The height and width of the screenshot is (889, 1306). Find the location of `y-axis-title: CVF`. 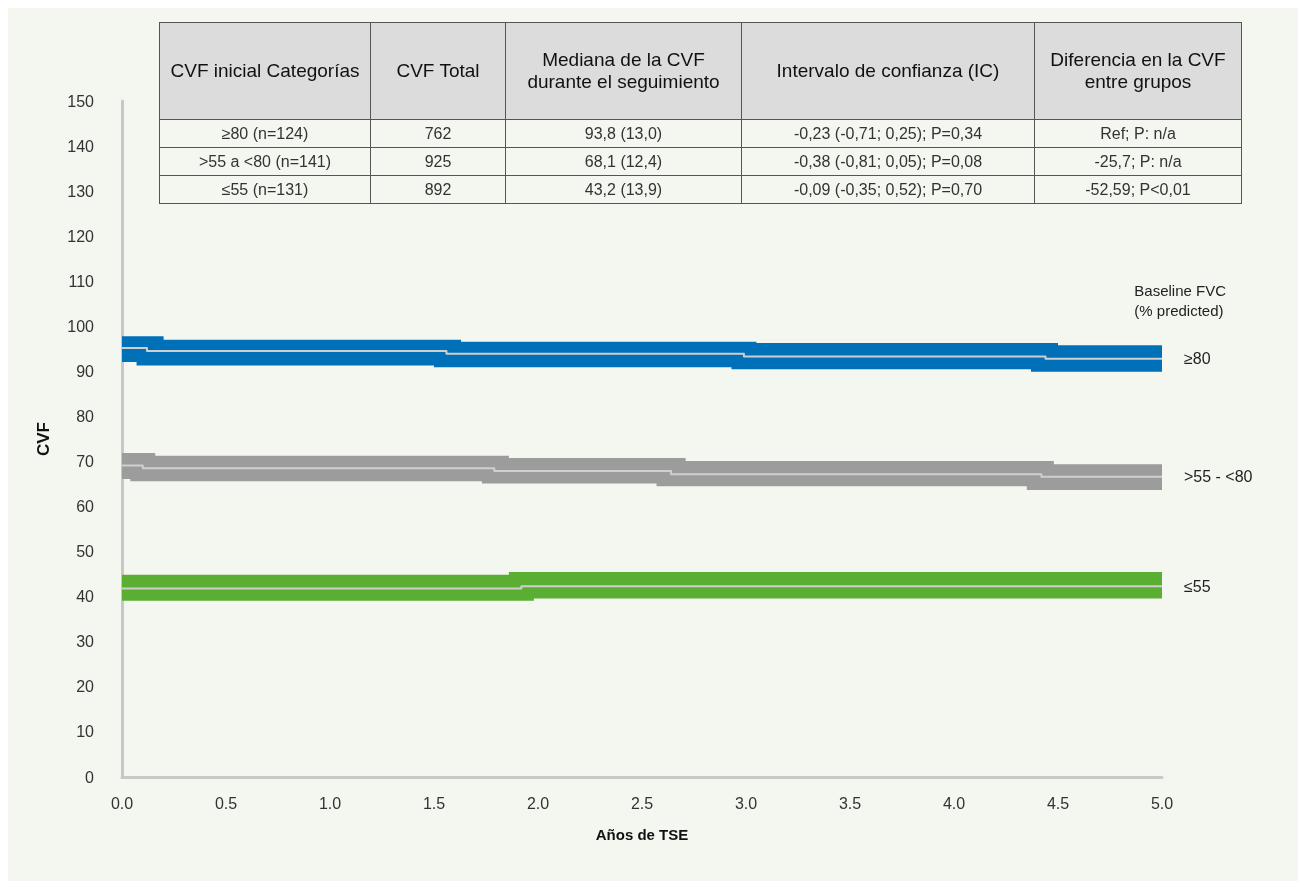

y-axis-title: CVF is located at coordinates (43, 439).